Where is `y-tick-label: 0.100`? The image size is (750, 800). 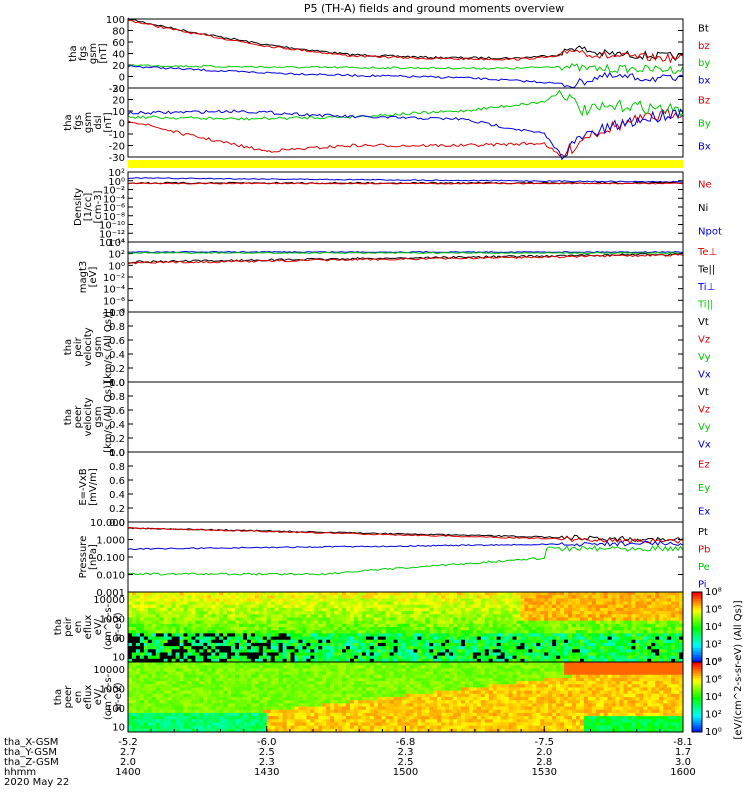 y-tick-label: 0.100 is located at coordinates (110, 558).